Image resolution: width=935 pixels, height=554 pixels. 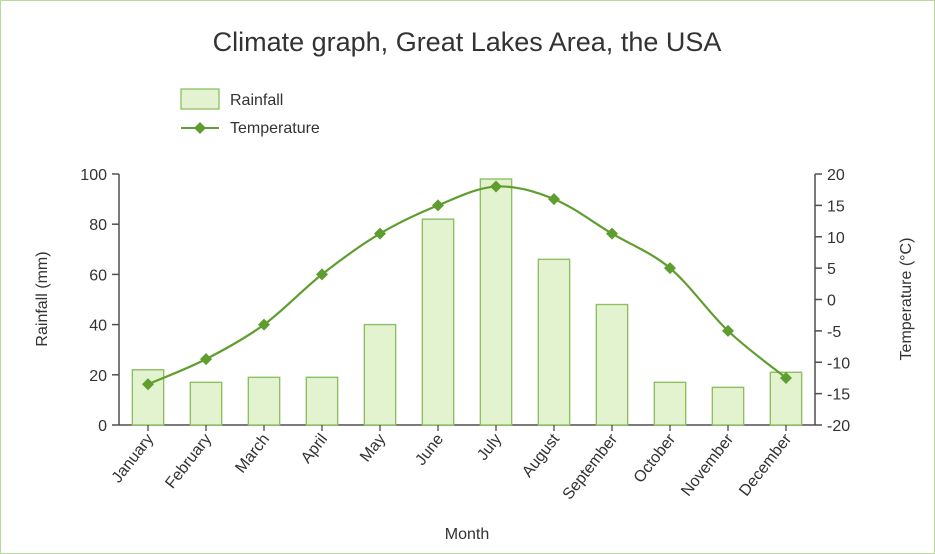 I want to click on x-tick-label: July, so click(x=489, y=447).